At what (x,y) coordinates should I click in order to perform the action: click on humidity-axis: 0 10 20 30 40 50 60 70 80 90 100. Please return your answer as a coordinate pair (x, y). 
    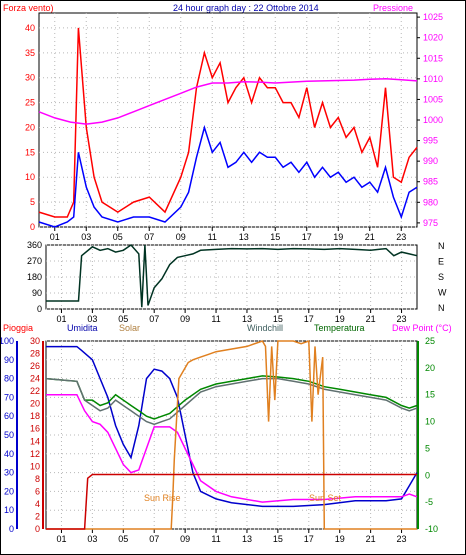
    Looking at the image, I should click on (9, 435).